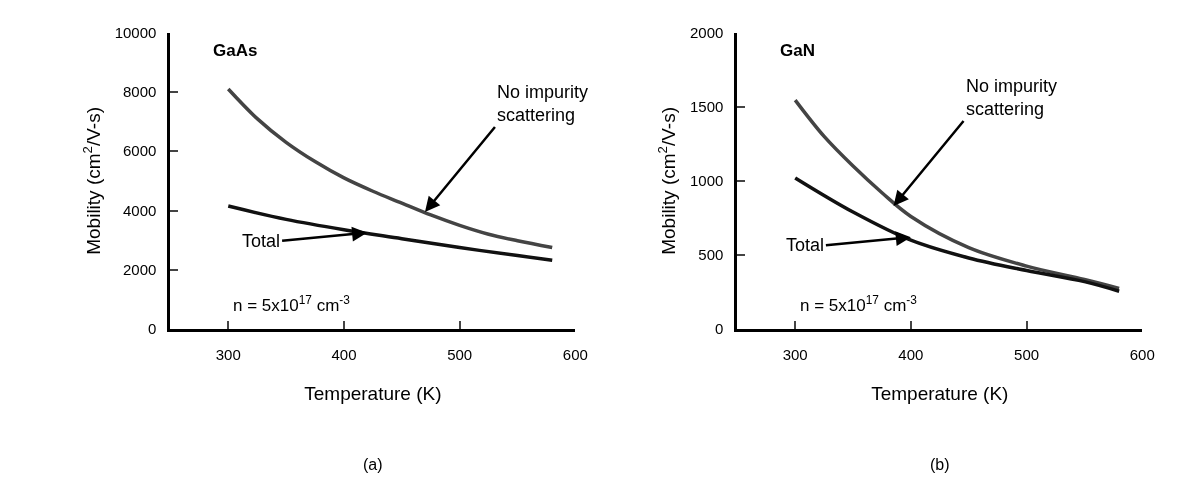  Describe the element at coordinates (706, 181) in the screenshot. I see `y-tick-label: 1000` at that location.